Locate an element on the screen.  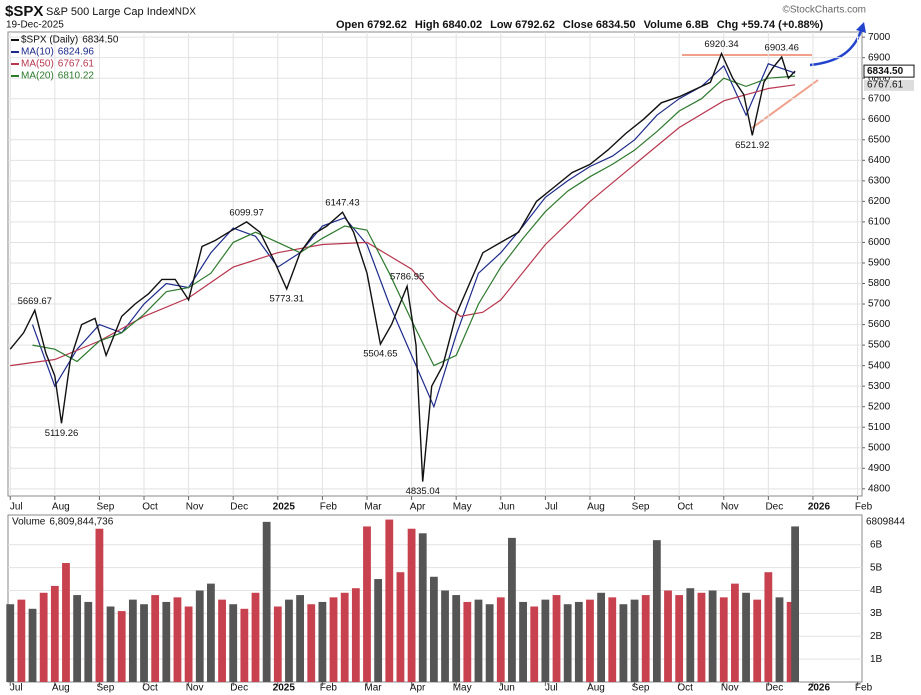
watermark: ©StockCharts.com is located at coordinates (824, 10).